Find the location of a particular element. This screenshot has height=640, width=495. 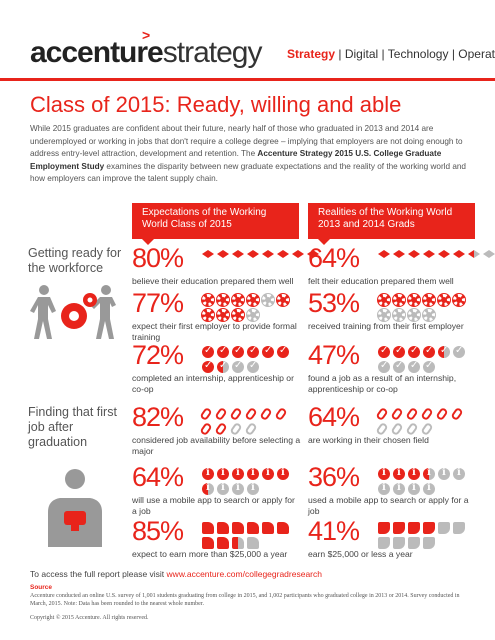

graduate-phone-icon is located at coordinates (75, 508).